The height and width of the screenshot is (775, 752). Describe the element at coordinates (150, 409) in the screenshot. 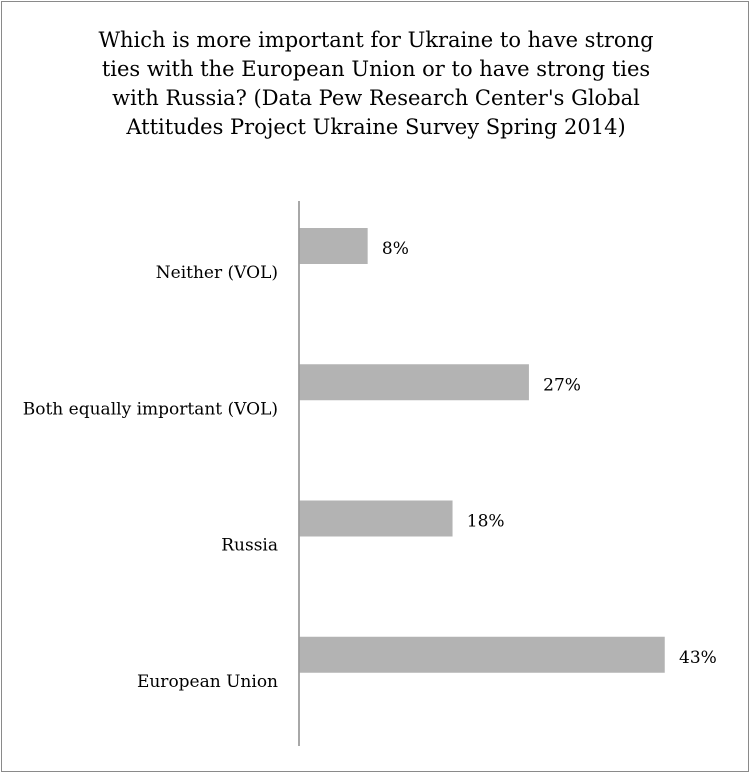

I see `category-label: Both equally important (VOL)` at that location.